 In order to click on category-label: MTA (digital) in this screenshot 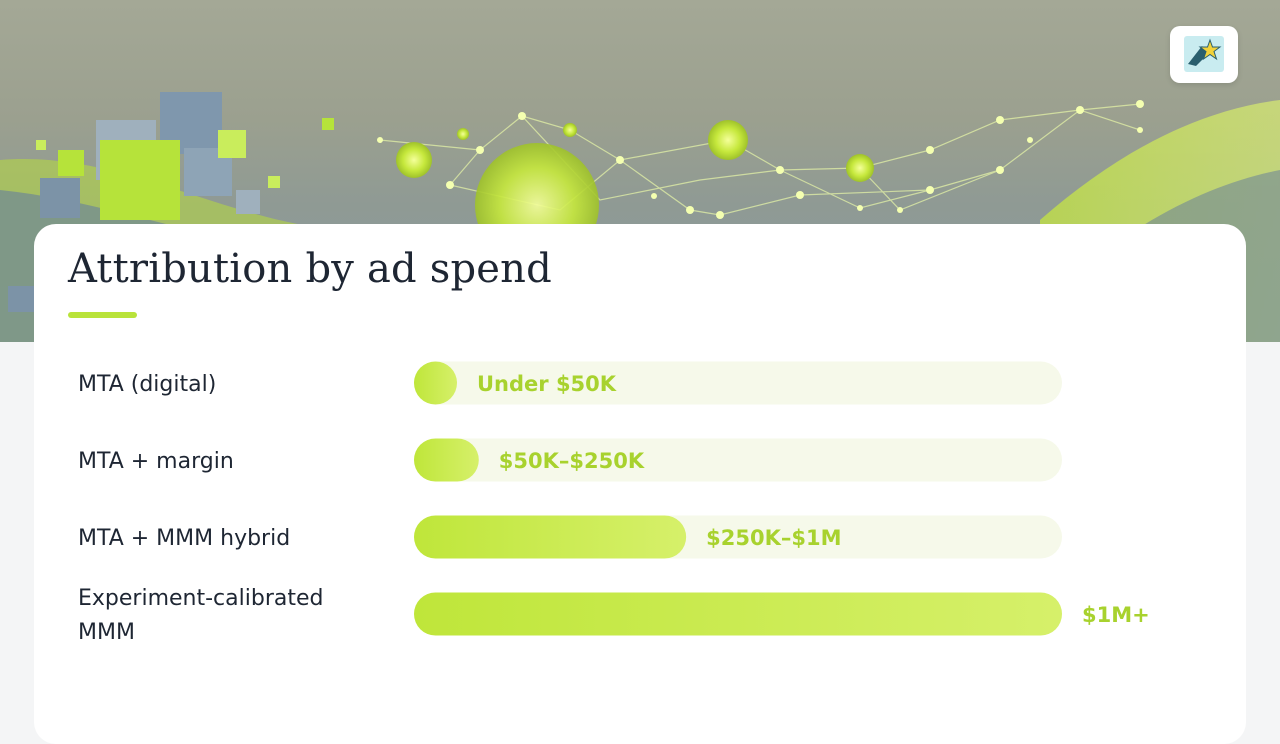, I will do `click(147, 384)`.